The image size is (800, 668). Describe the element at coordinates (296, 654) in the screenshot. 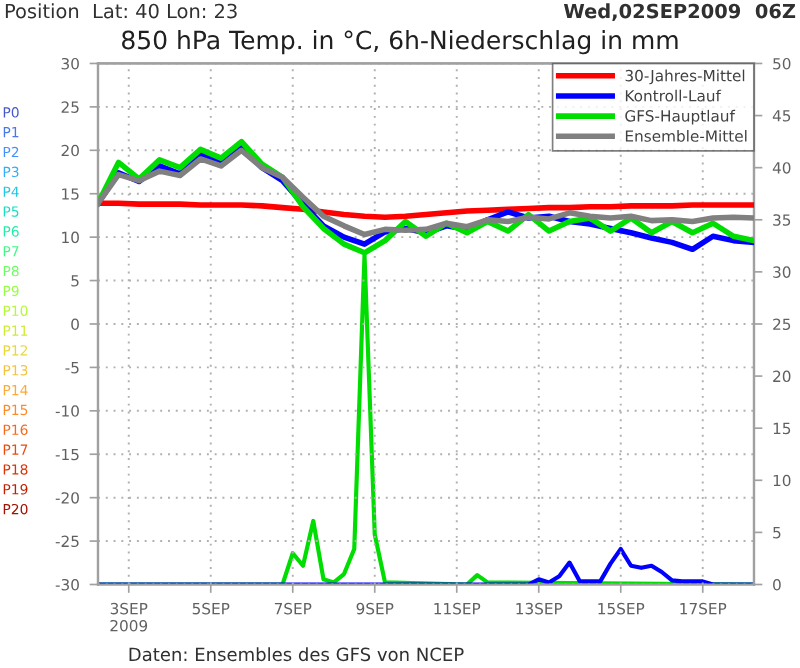

I see `text: Daten: Ensembles des GFS von NCEP` at that location.